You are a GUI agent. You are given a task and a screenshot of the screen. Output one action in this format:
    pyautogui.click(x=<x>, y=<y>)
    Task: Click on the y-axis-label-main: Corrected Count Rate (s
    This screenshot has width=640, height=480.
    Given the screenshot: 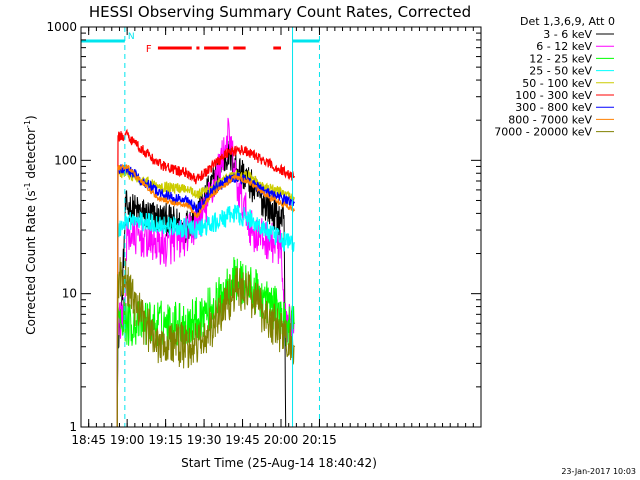 What is the action you would take?
    pyautogui.click(x=31, y=262)
    